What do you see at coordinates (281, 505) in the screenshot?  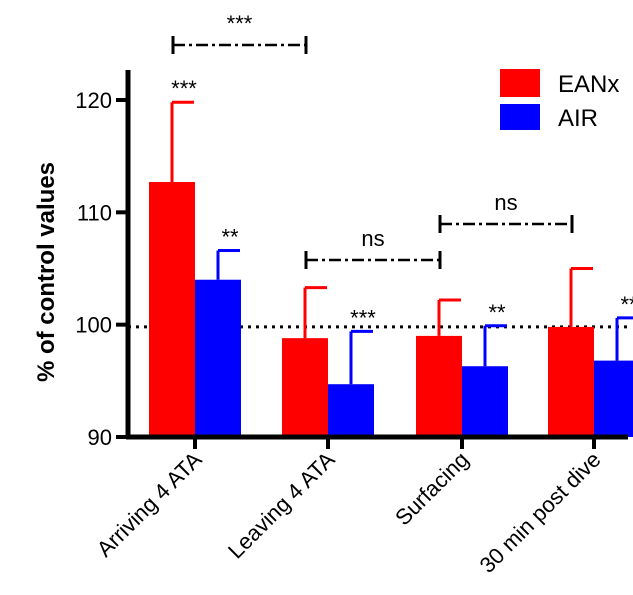 I see `x-tick-label-leaving-4-ata: Leaving 4 ATA` at bounding box center [281, 505].